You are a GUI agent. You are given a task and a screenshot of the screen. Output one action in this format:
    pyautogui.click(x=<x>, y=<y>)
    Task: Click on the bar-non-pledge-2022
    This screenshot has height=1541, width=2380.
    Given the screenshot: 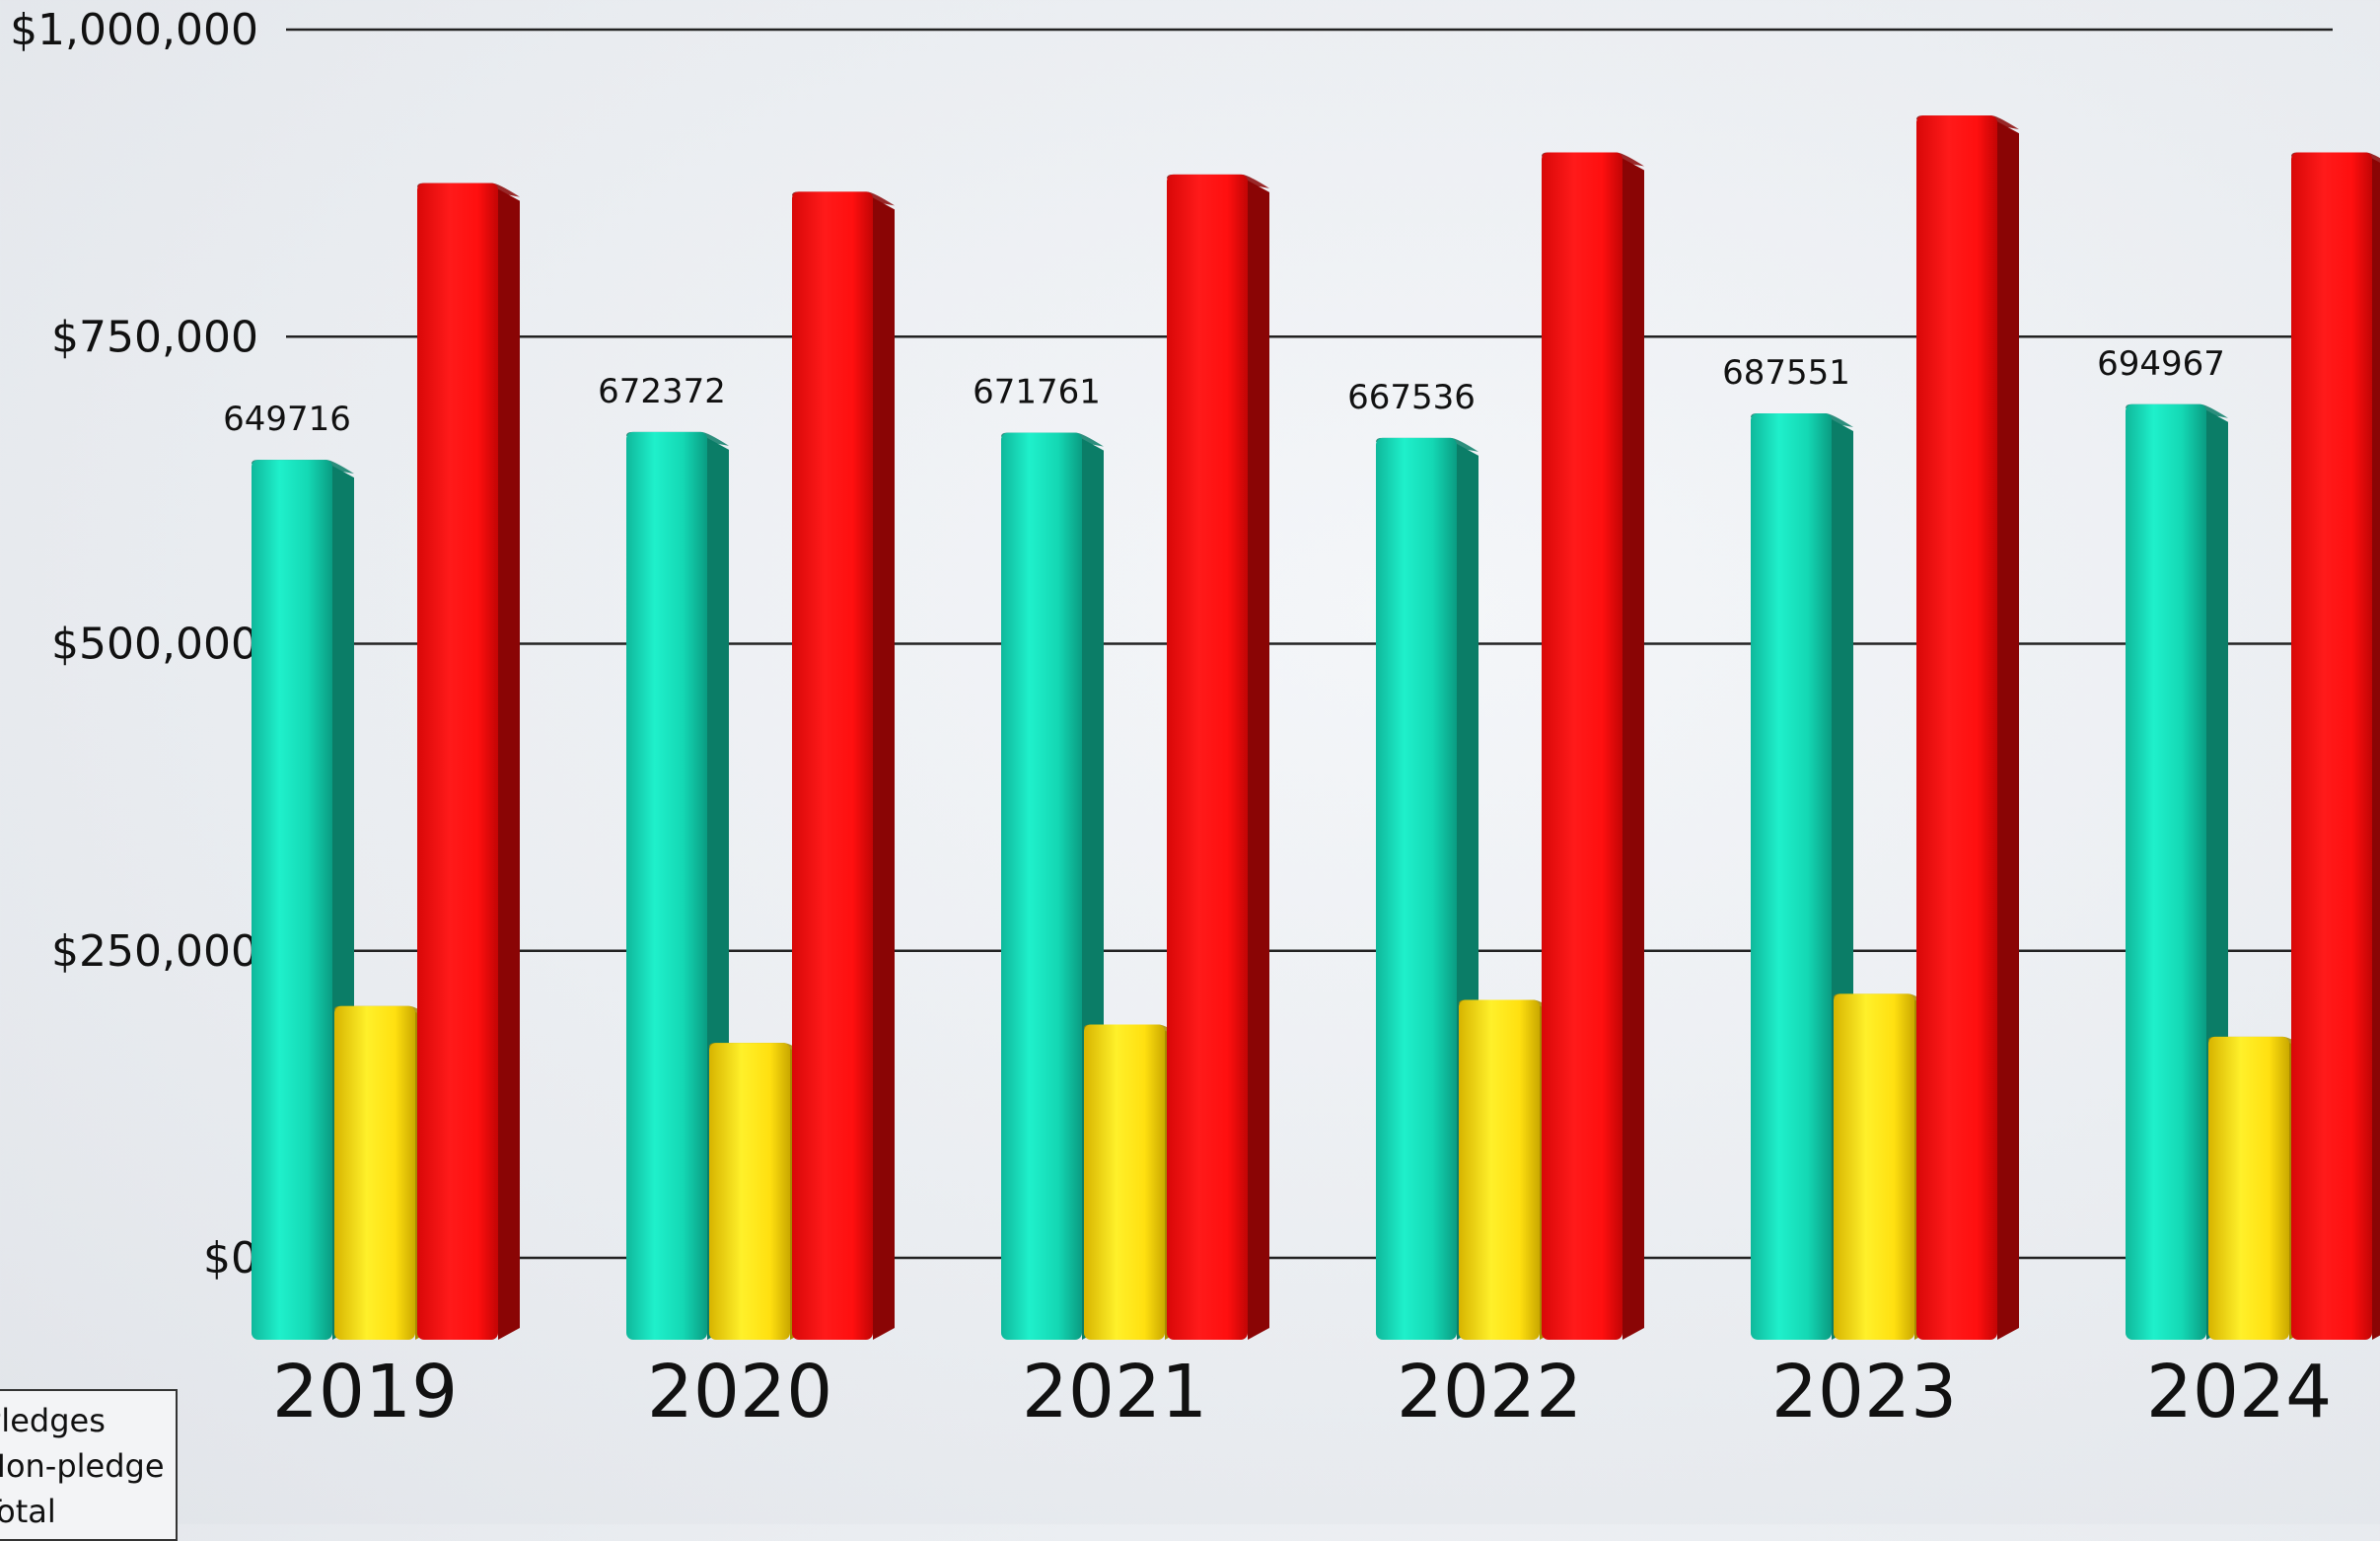 What is the action you would take?
    pyautogui.click(x=1499, y=1170)
    